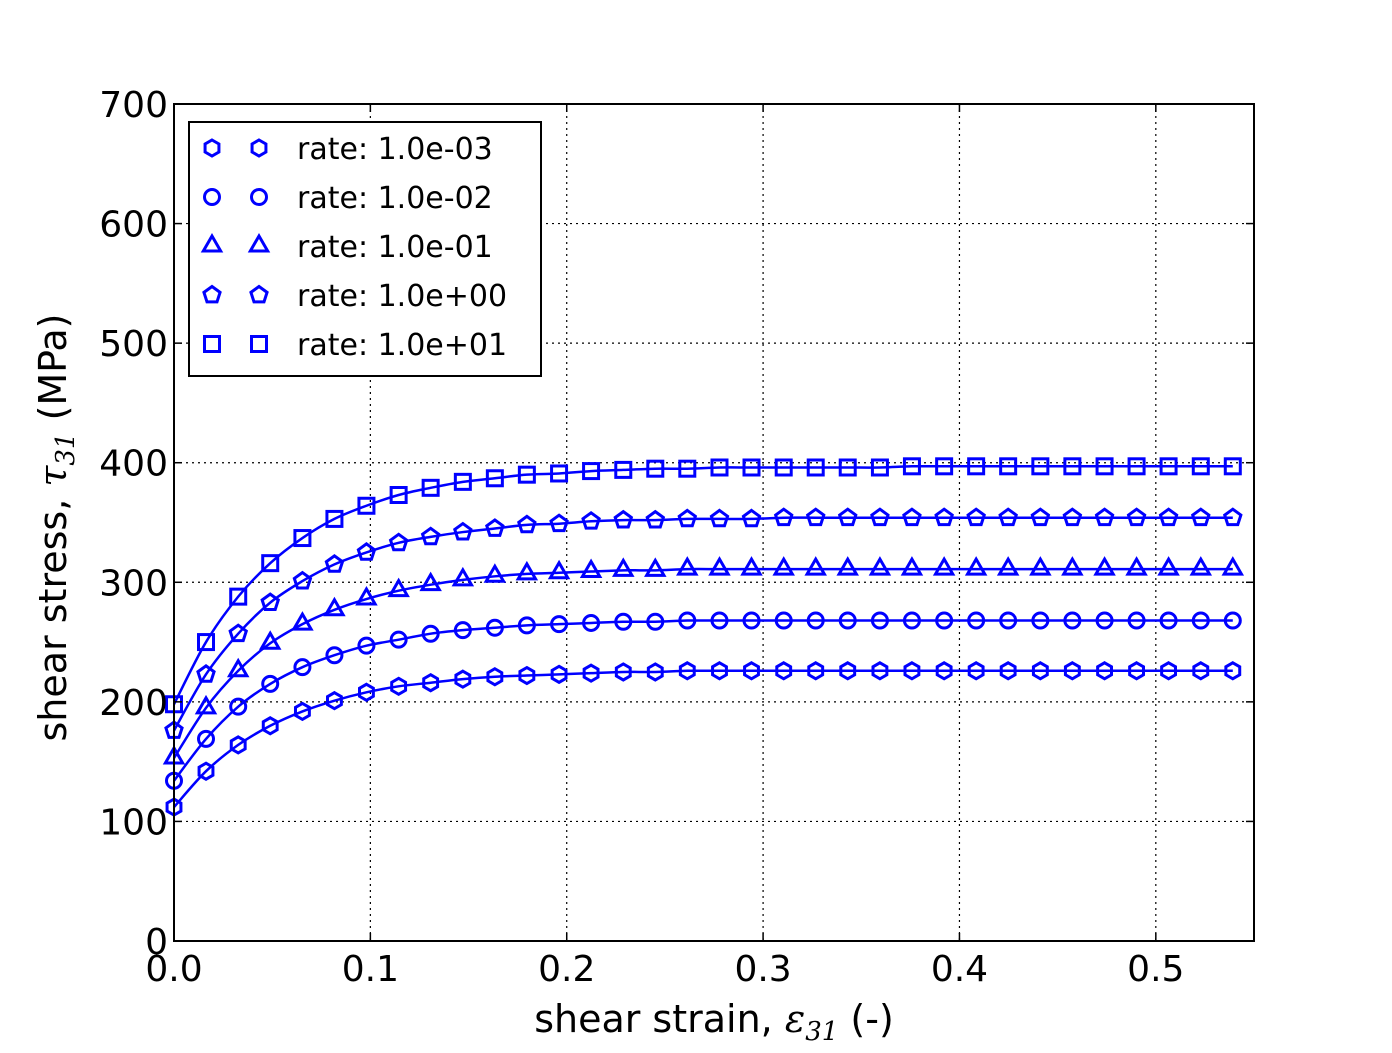  I want to click on legend-label: rate: 1.0e+00, so click(402, 296).